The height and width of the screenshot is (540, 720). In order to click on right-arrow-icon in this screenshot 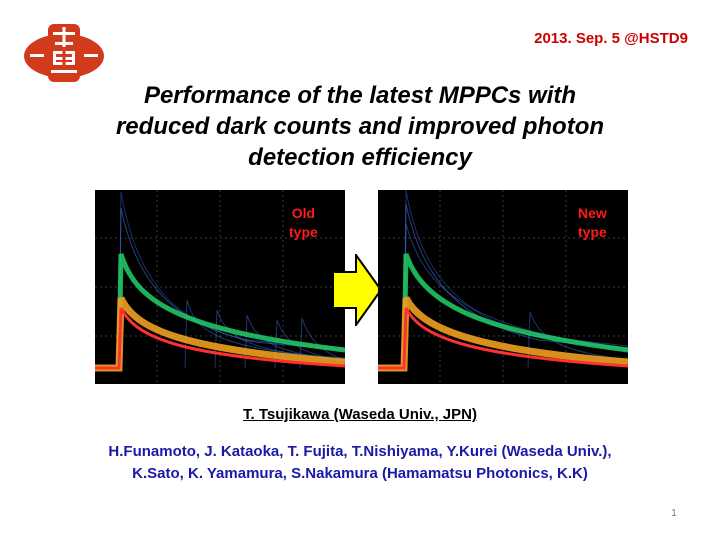, I will do `click(357, 290)`.